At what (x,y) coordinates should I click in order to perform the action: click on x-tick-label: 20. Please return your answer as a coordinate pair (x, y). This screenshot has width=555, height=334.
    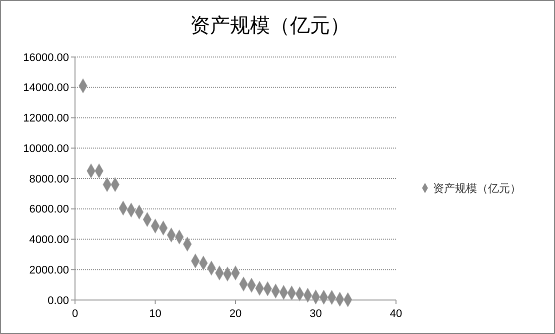
    Looking at the image, I should click on (235, 314).